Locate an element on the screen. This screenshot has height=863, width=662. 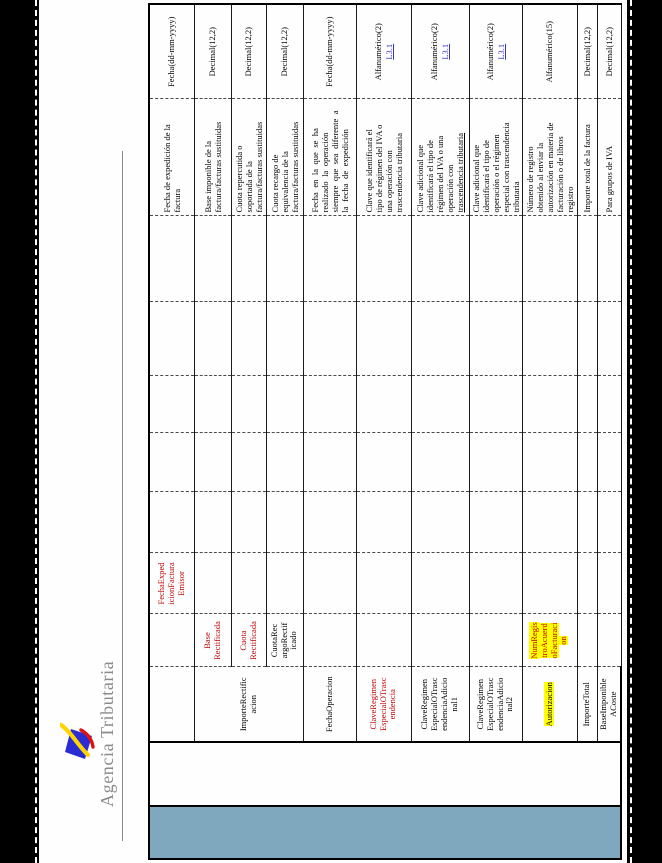
type-text: Alfanumérico(15) is located at coordinates (549, 52).